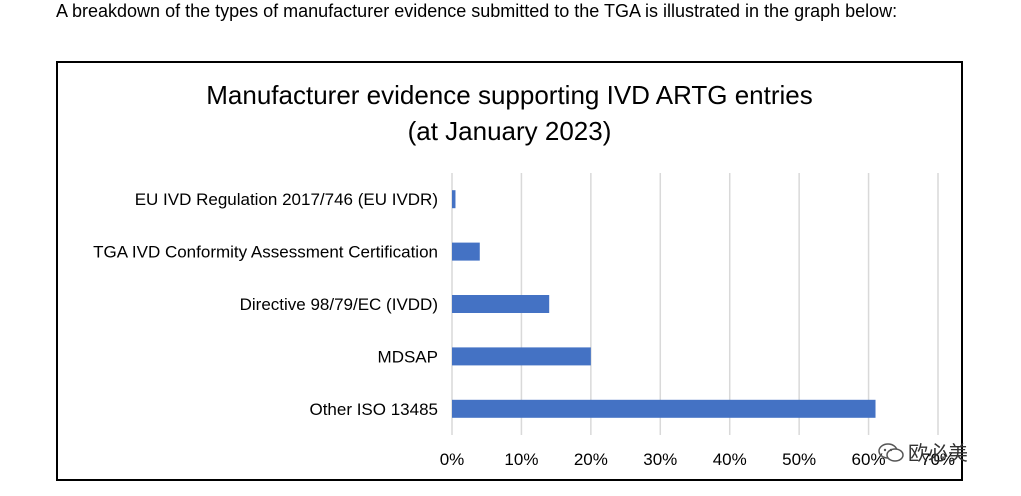 The width and height of the screenshot is (1021, 496). I want to click on x-tick-label: 30%, so click(660, 459).